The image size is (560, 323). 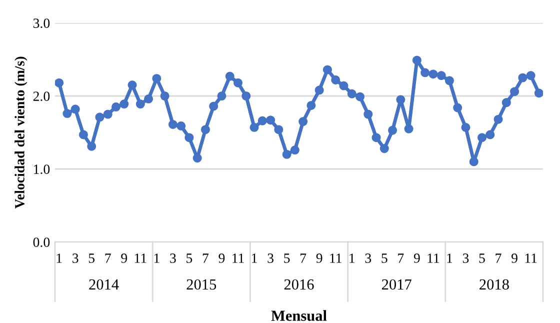 What do you see at coordinates (41, 243) in the screenshot?
I see `y-tick-label: 0.0` at bounding box center [41, 243].